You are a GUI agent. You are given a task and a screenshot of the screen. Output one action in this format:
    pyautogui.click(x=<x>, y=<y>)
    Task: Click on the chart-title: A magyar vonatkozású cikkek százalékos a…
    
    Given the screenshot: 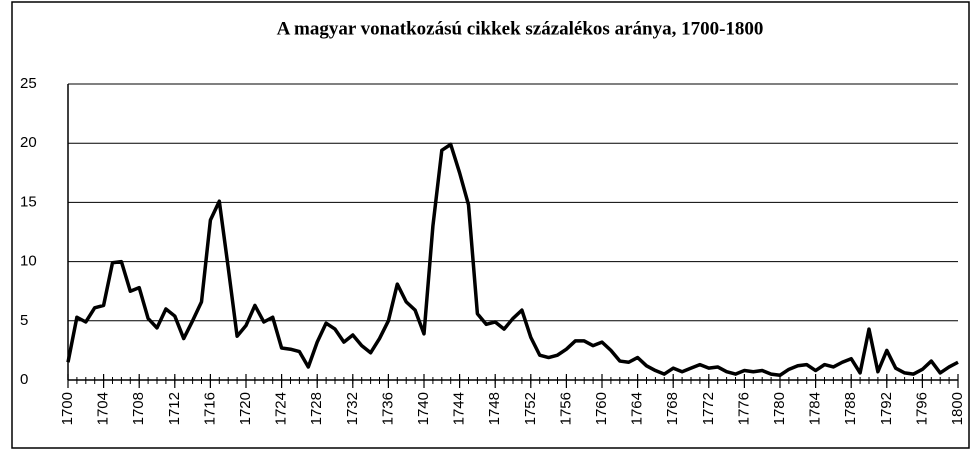 What is the action you would take?
    pyautogui.click(x=520, y=28)
    